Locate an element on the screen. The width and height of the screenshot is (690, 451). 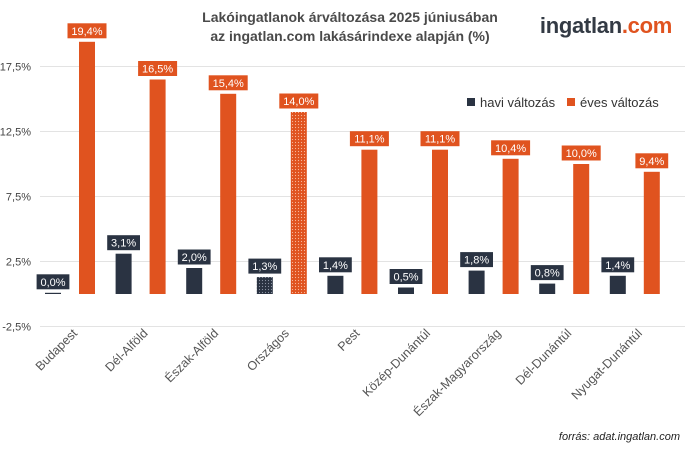
data-label-eves-text: 10,4% is located at coordinates (510, 149).